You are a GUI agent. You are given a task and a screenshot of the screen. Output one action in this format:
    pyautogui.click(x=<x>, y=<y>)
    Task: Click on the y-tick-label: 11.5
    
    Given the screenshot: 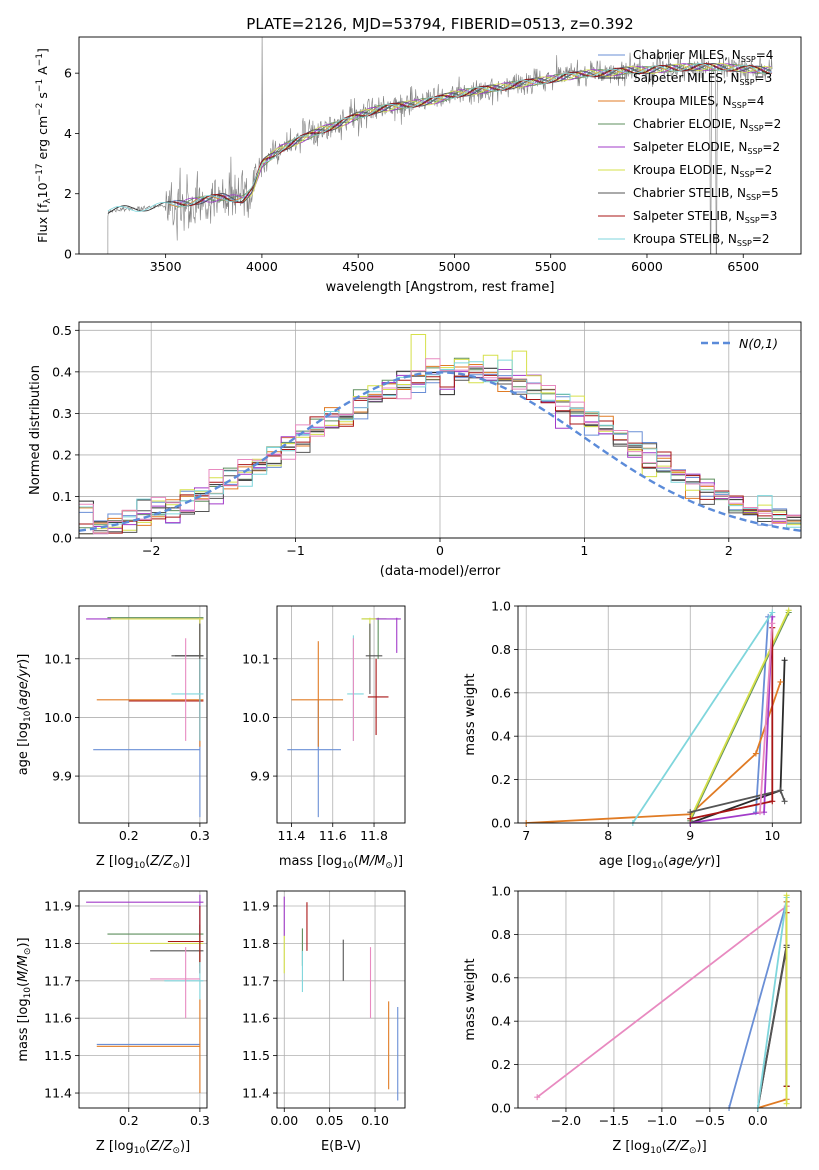 What is the action you would take?
    pyautogui.click(x=256, y=1055)
    